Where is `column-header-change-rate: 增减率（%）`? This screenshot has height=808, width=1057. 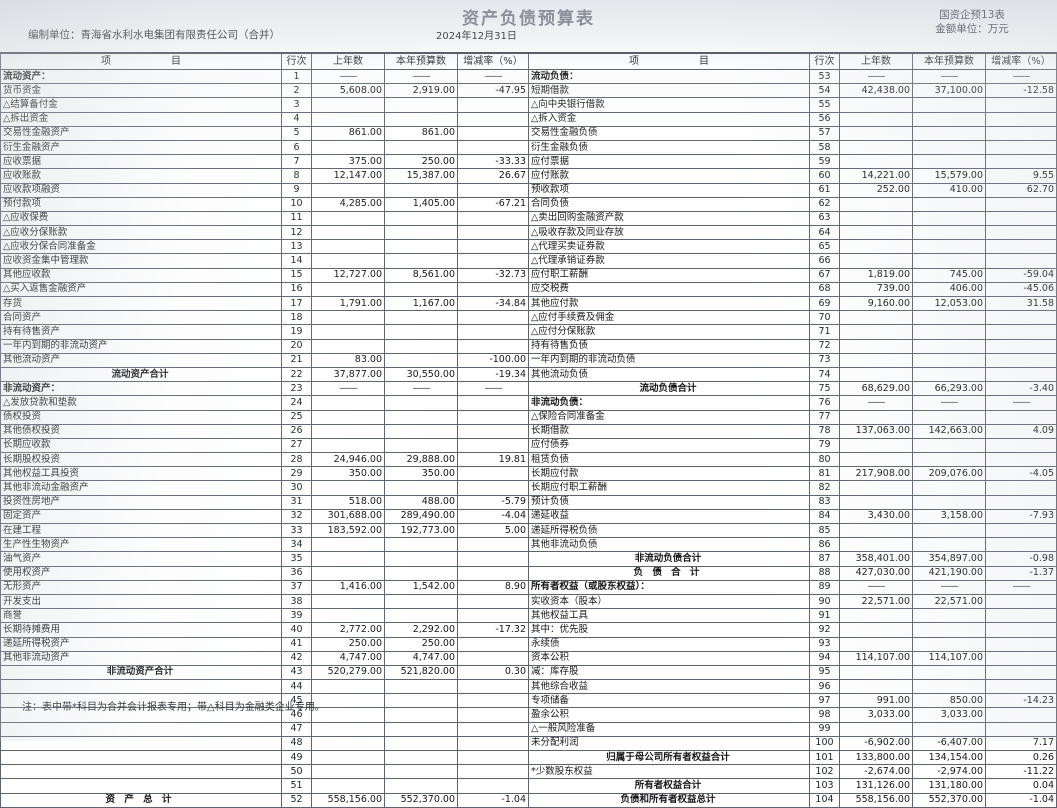 column-header-change-rate: 增减率（%） is located at coordinates (1021, 61).